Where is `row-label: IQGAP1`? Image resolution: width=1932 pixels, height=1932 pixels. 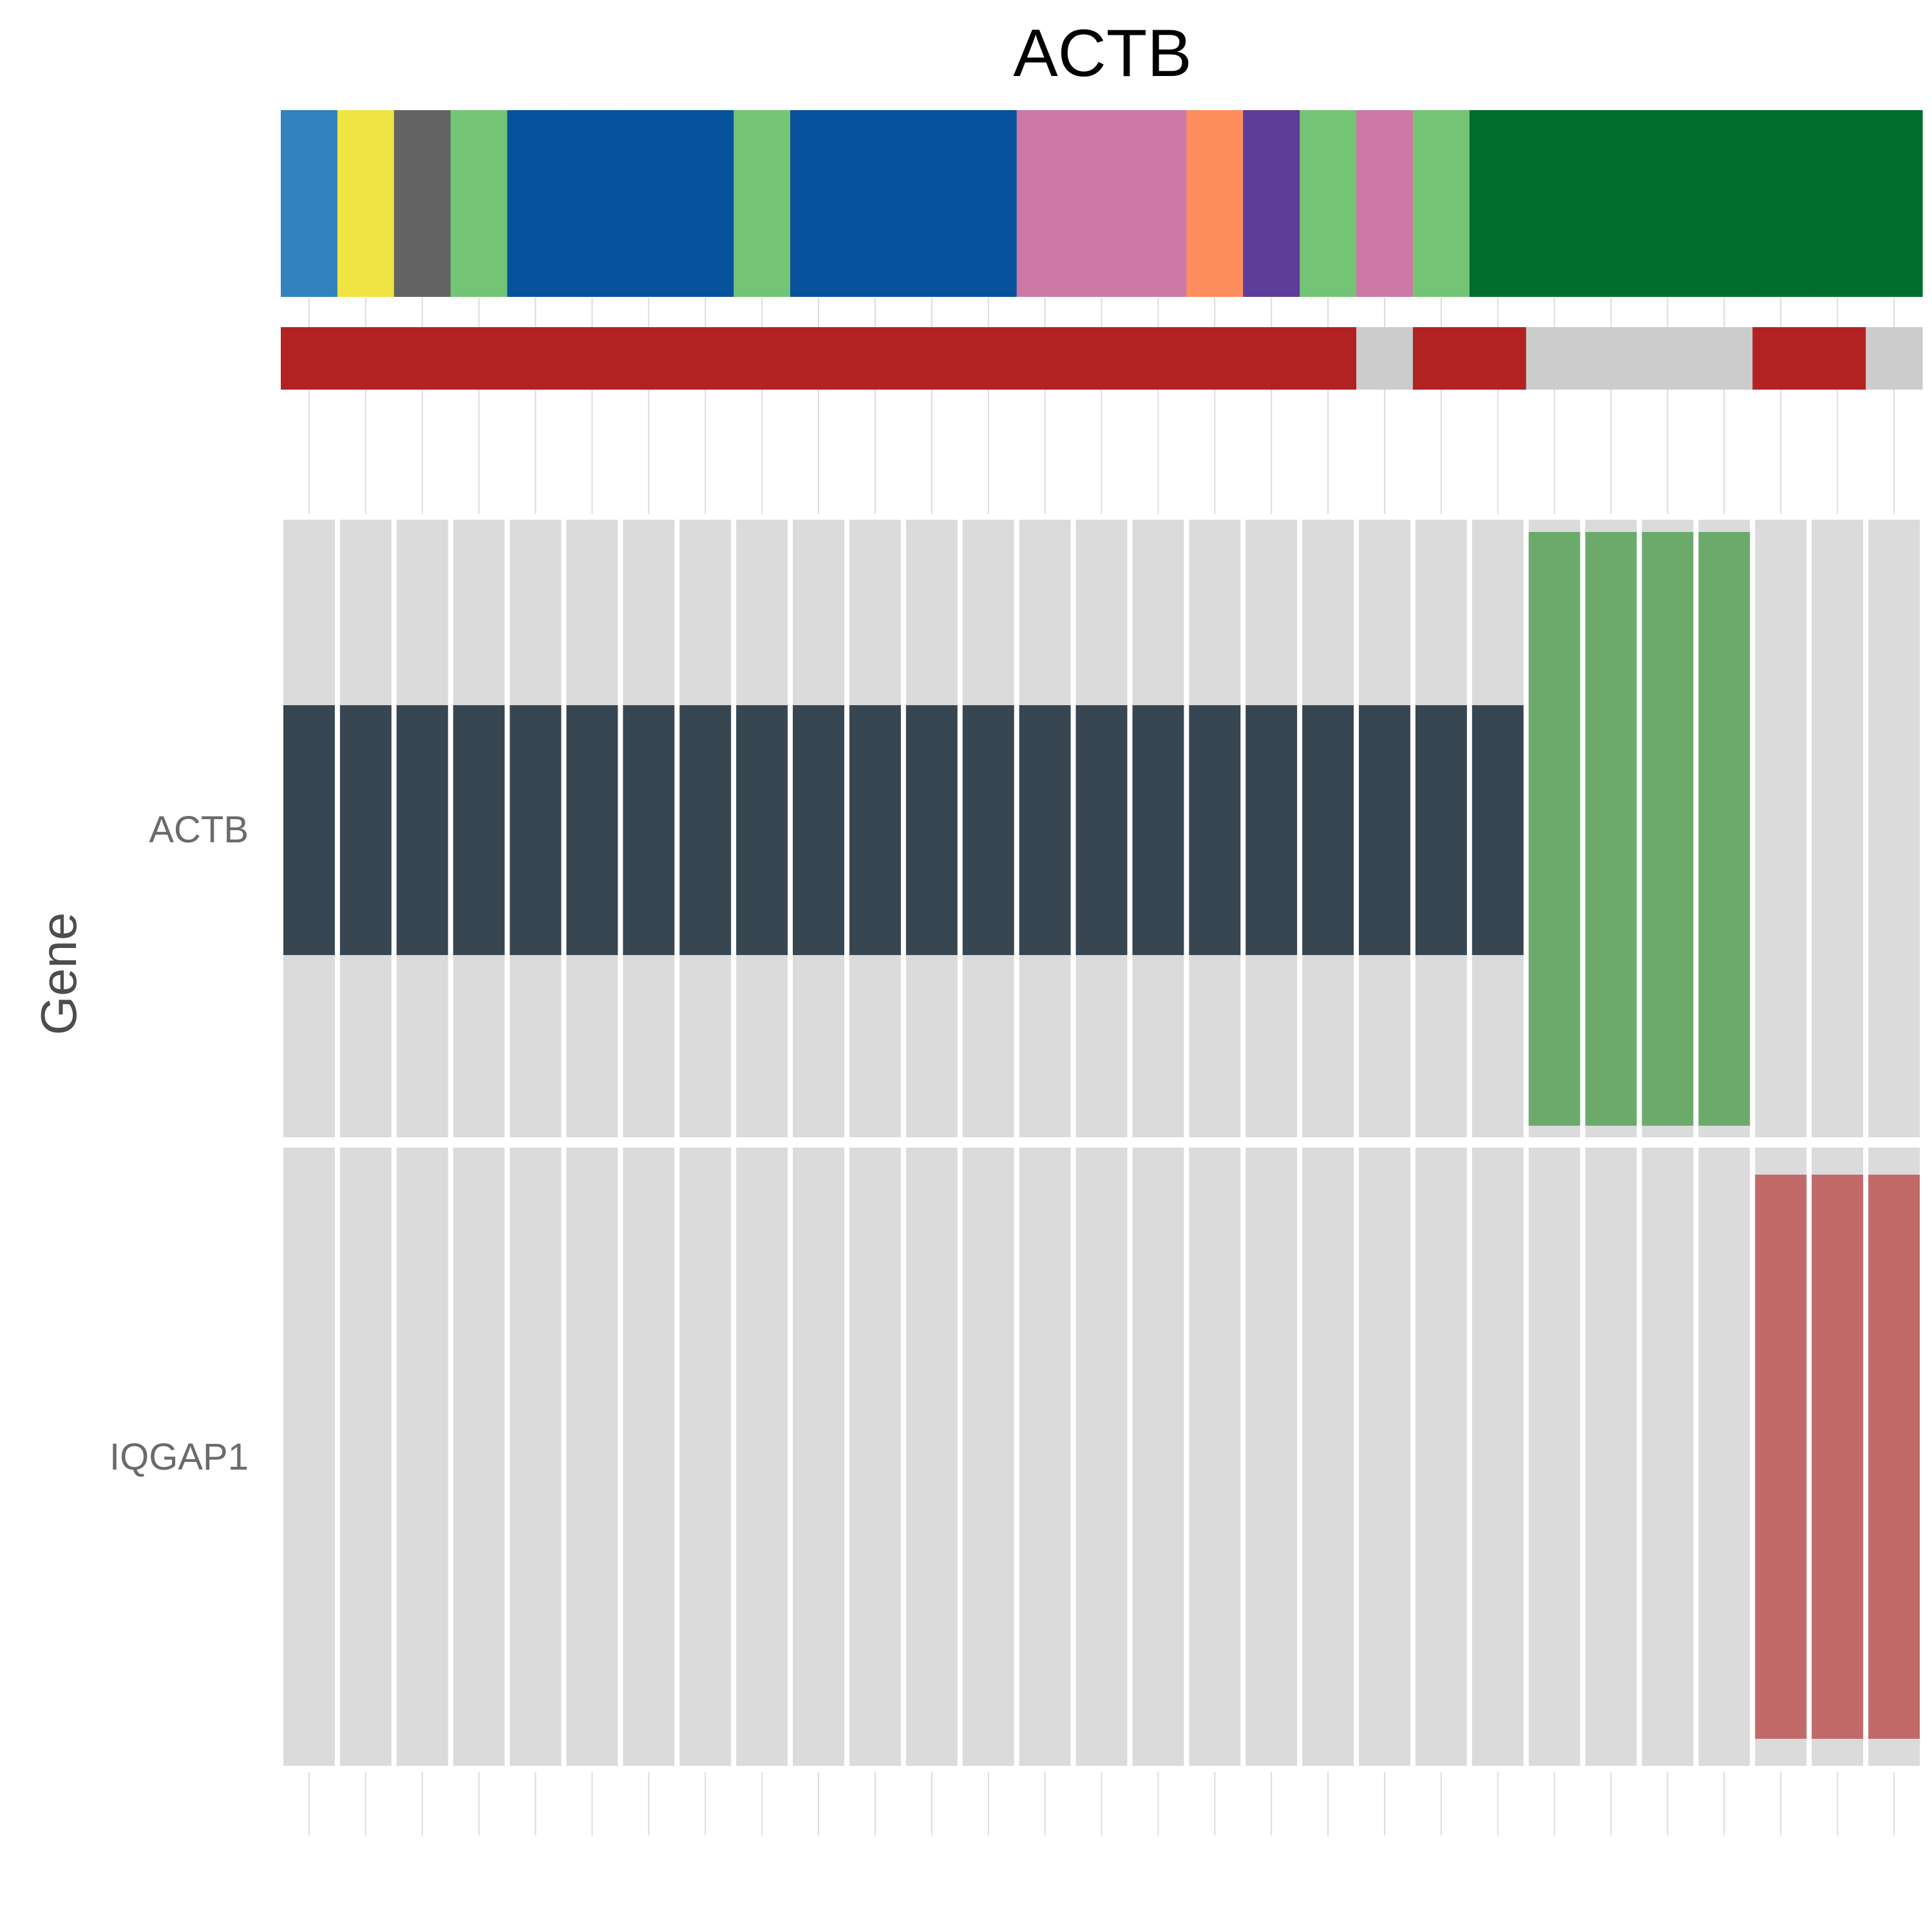 row-label: IQGAP1 is located at coordinates (179, 1457).